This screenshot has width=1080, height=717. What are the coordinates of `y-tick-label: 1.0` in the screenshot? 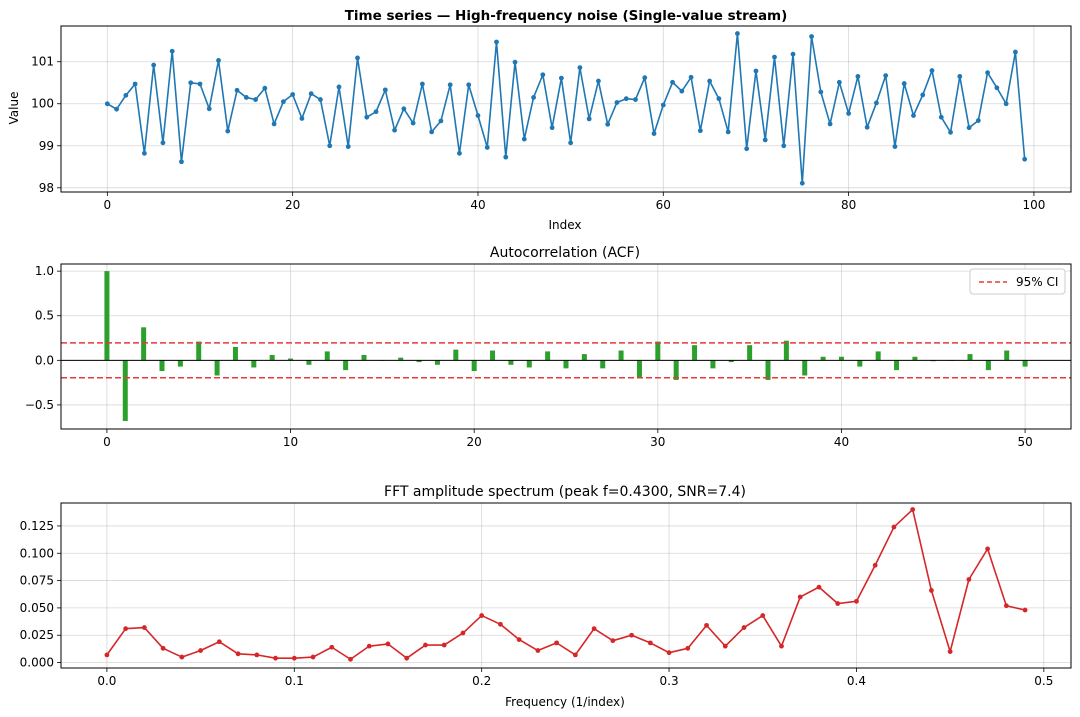 It's located at (44, 271).